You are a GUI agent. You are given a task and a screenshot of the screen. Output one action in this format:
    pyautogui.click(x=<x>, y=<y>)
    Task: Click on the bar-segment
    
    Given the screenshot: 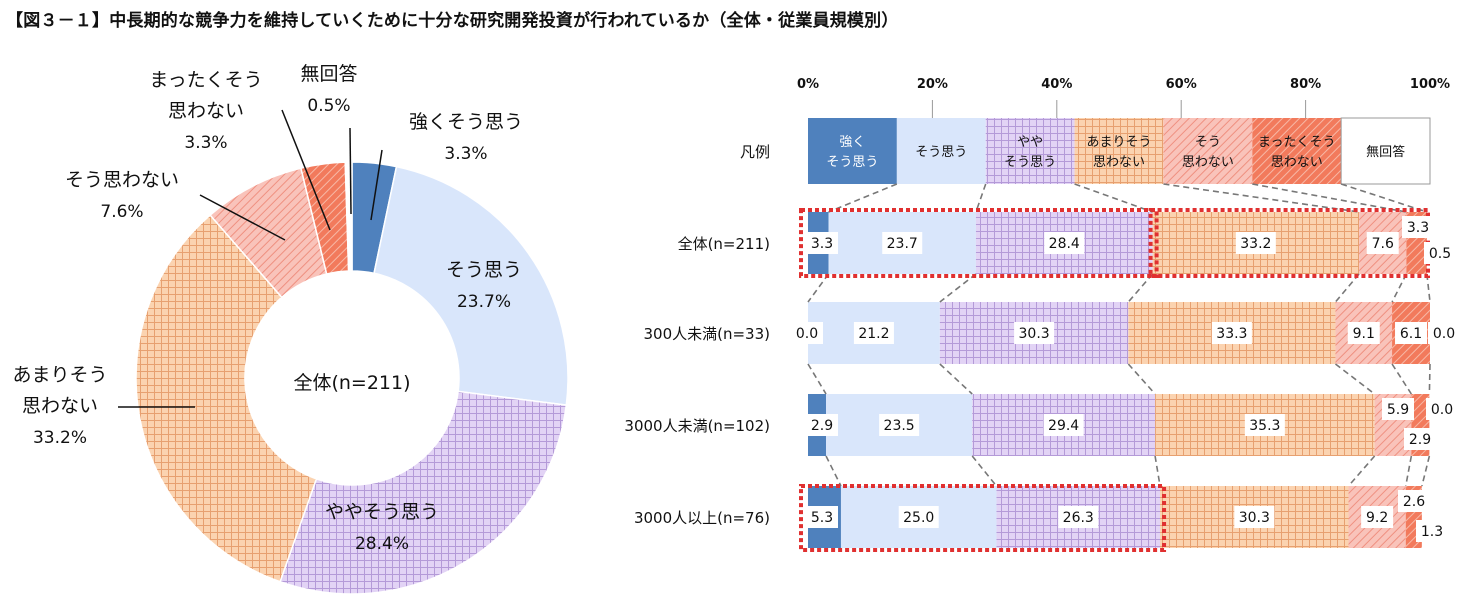 What is the action you would take?
    pyautogui.click(x=1425, y=517)
    